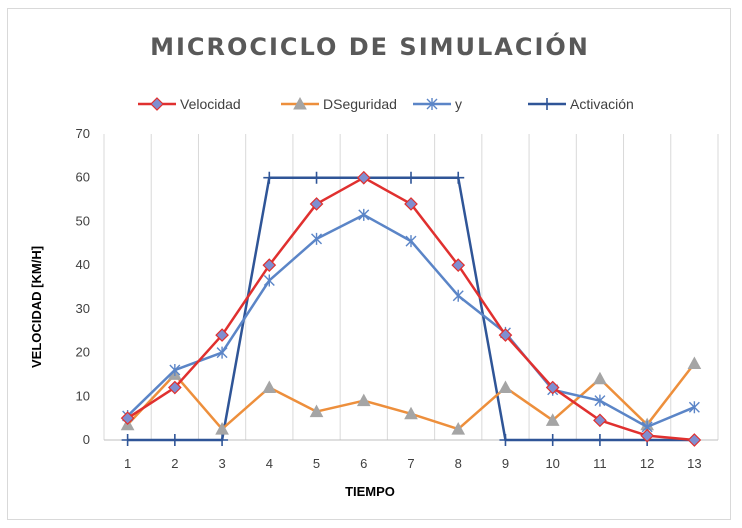 The height and width of the screenshot is (528, 742). Describe the element at coordinates (410, 463) in the screenshot. I see `x-tick-label: 7` at that location.